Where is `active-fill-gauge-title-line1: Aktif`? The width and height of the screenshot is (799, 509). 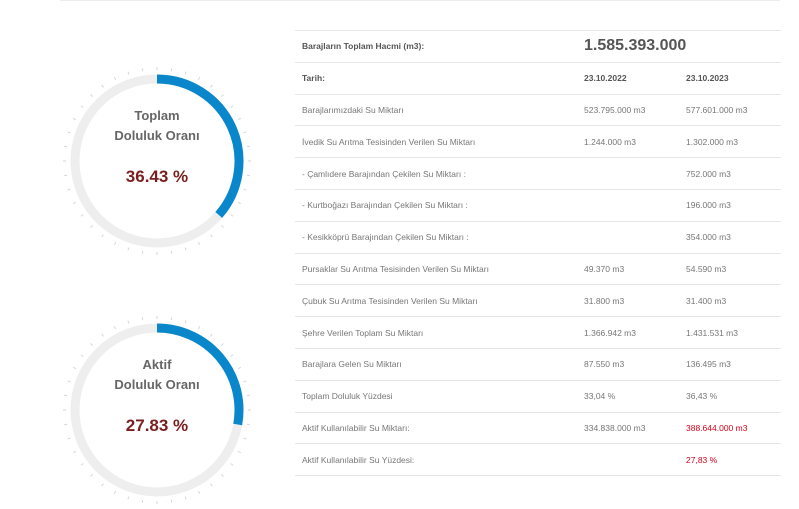 active-fill-gauge-title-line1: Aktif is located at coordinates (157, 364).